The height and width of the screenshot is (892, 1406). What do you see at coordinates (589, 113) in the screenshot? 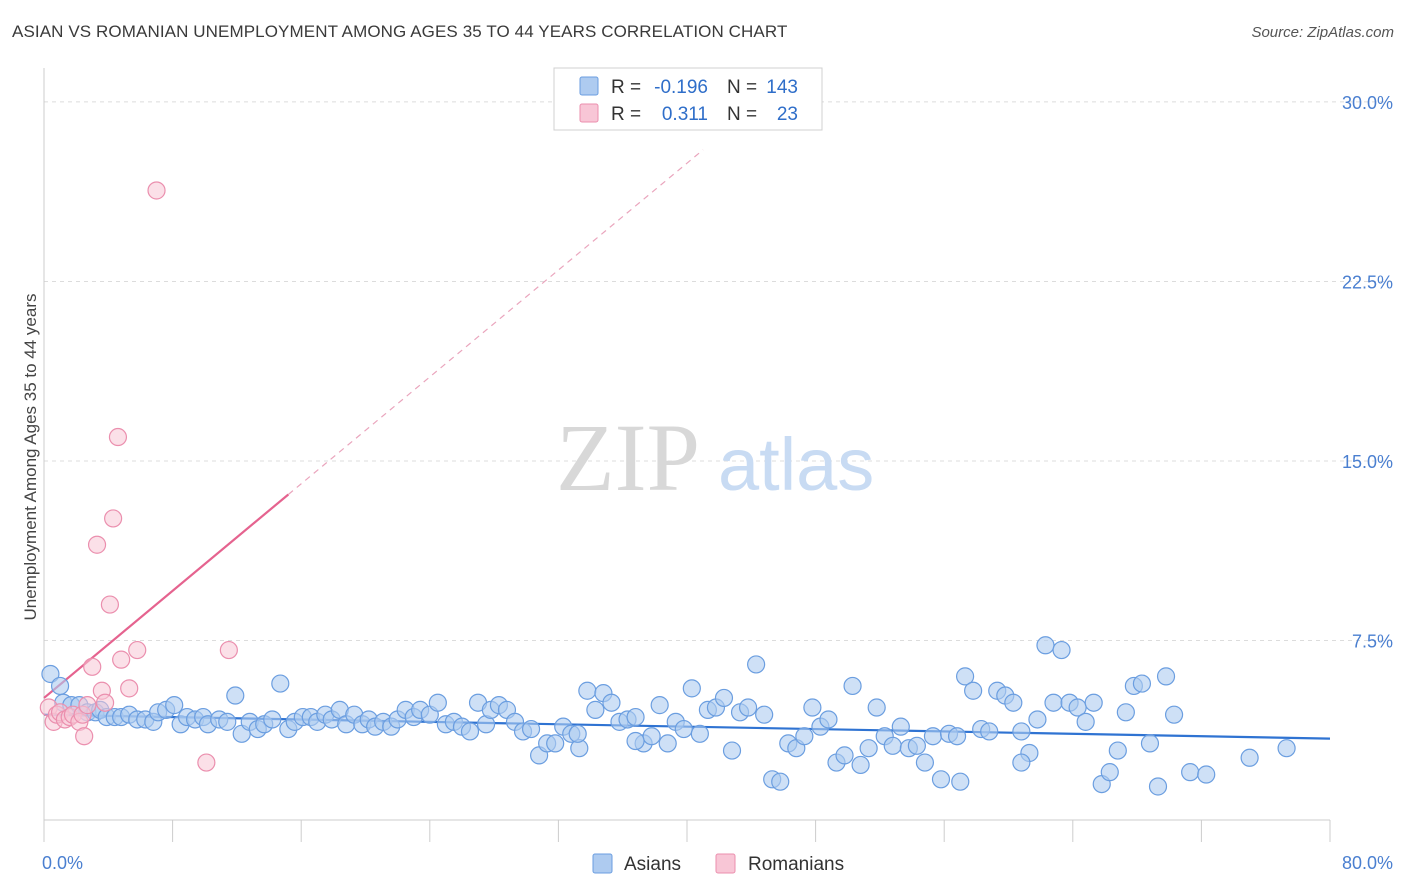
I see `romanians-legend-swatch` at bounding box center [589, 113].